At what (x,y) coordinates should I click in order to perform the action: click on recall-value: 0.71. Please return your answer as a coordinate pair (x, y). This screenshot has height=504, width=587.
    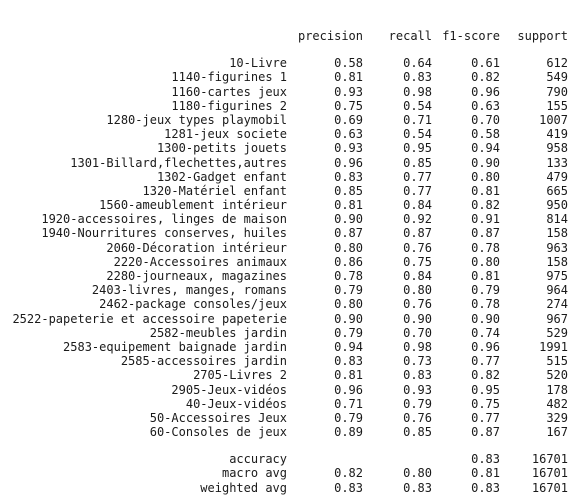
    Looking at the image, I should click on (417, 119).